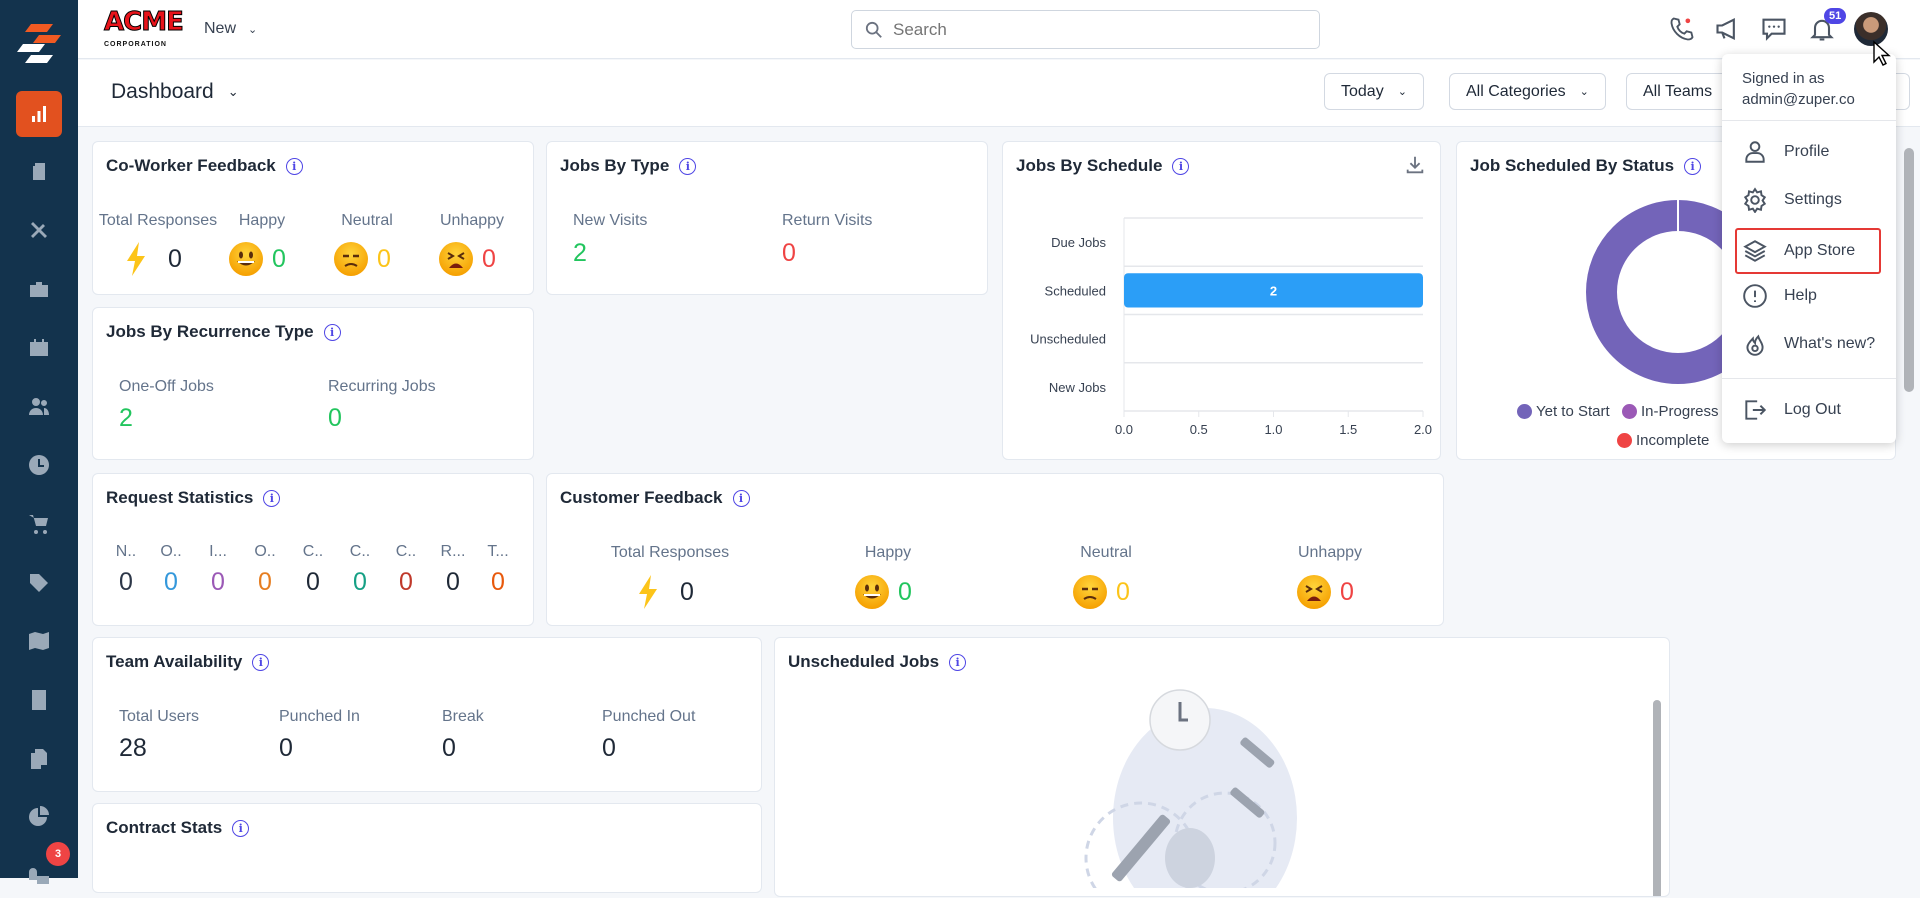  What do you see at coordinates (1774, 29) in the screenshot?
I see `chat-icon` at bounding box center [1774, 29].